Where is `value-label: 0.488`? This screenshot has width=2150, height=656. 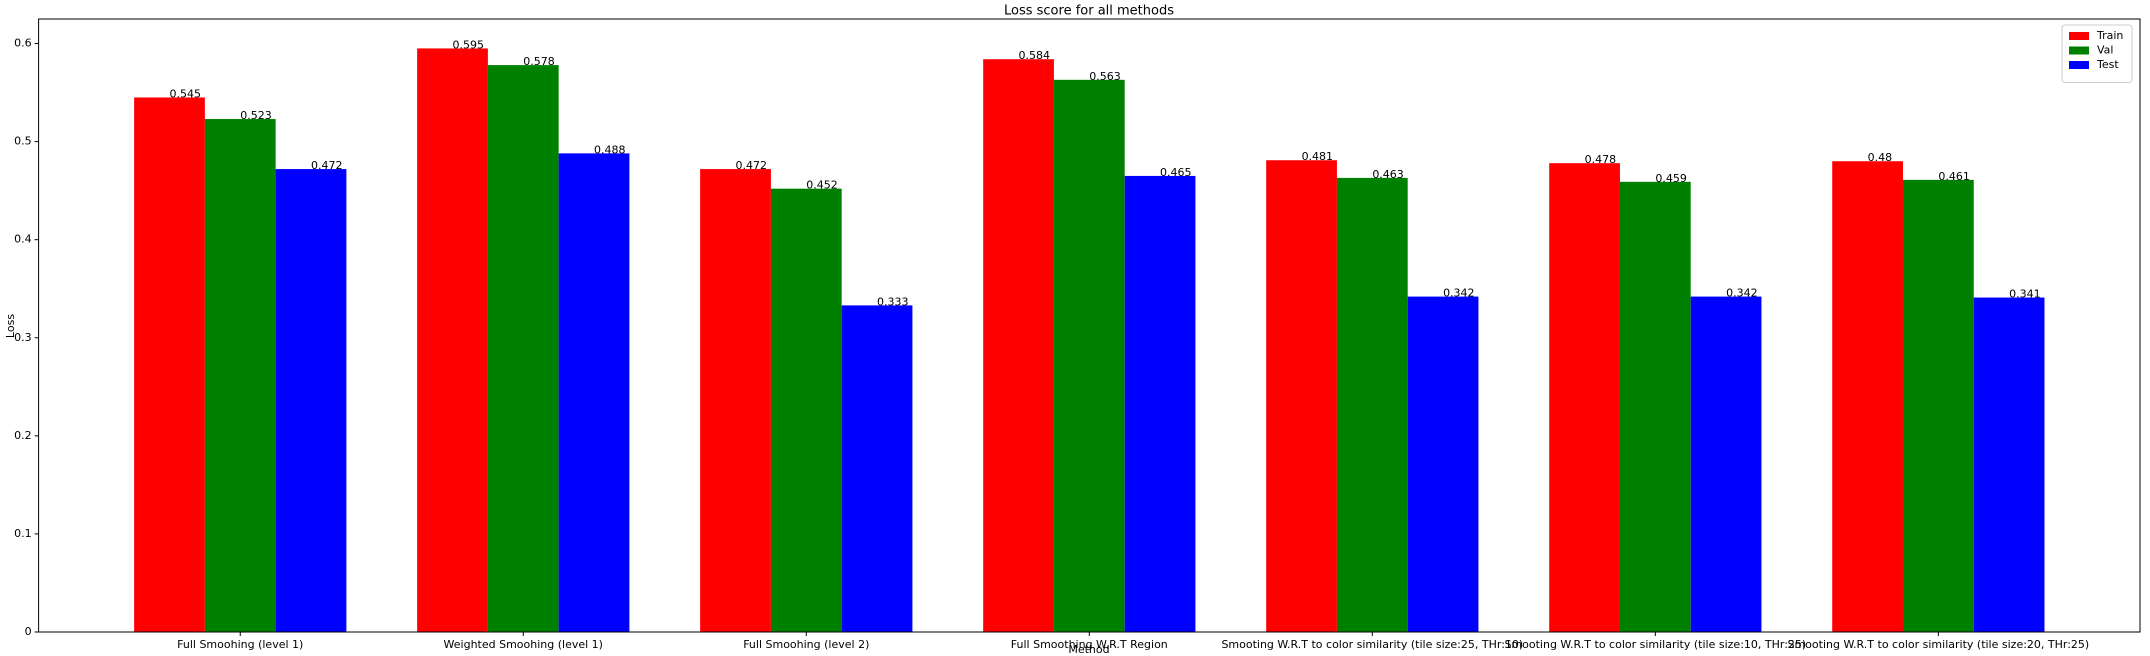 value-label: 0.488 is located at coordinates (610, 149).